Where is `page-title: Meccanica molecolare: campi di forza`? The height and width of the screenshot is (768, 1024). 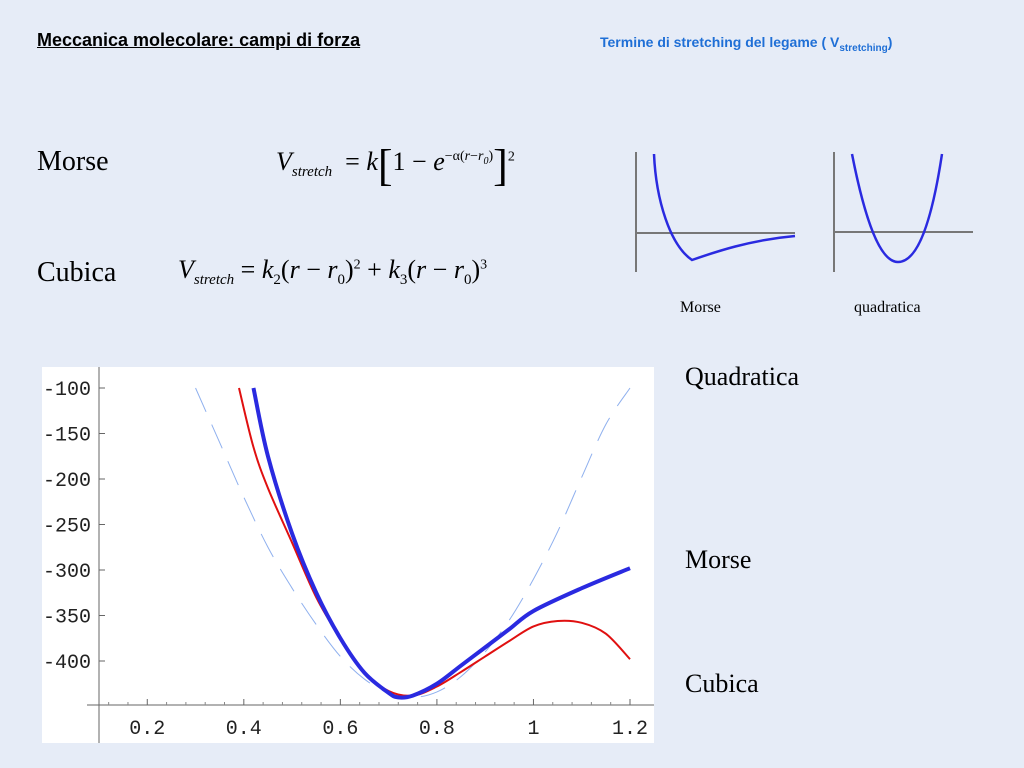
page-title: Meccanica molecolare: campi di forza is located at coordinates (199, 40).